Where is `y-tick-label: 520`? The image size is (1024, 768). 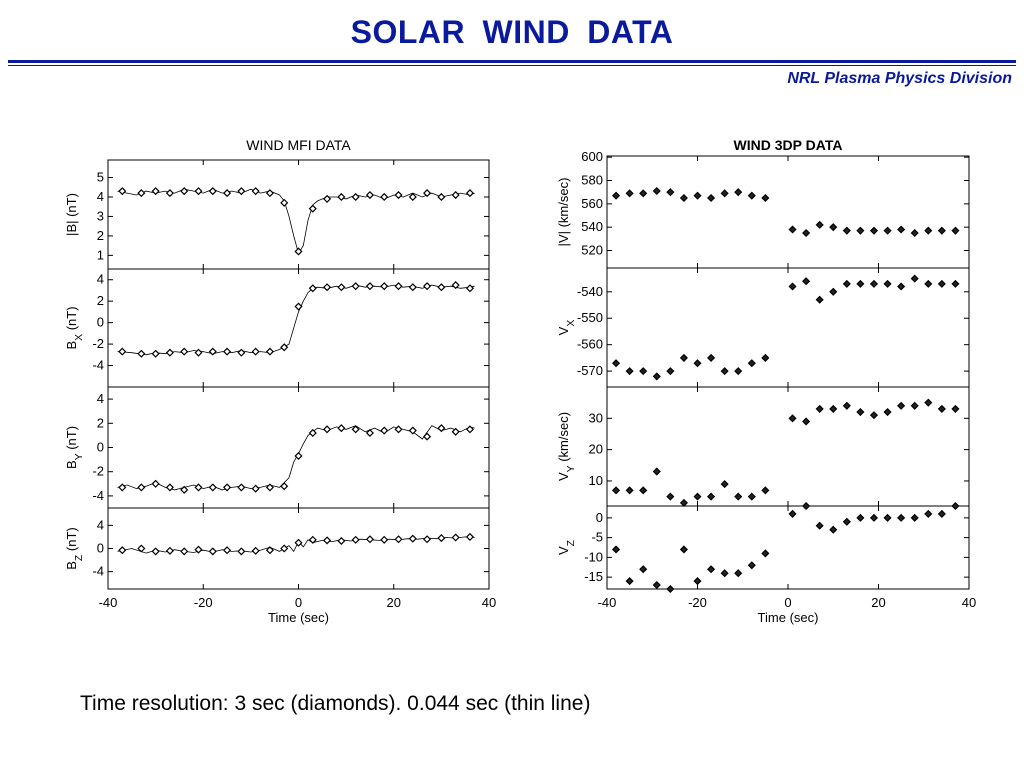 y-tick-label: 520 is located at coordinates (592, 250).